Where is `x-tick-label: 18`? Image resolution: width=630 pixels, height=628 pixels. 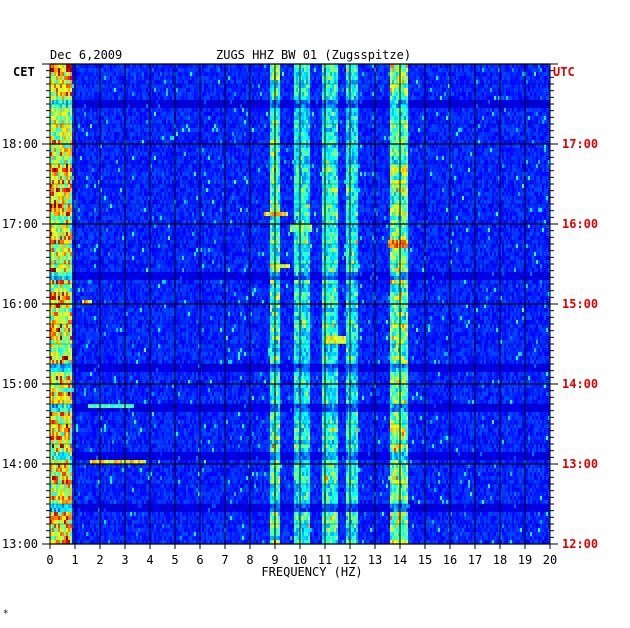 x-tick-label: 18 is located at coordinates (500, 560).